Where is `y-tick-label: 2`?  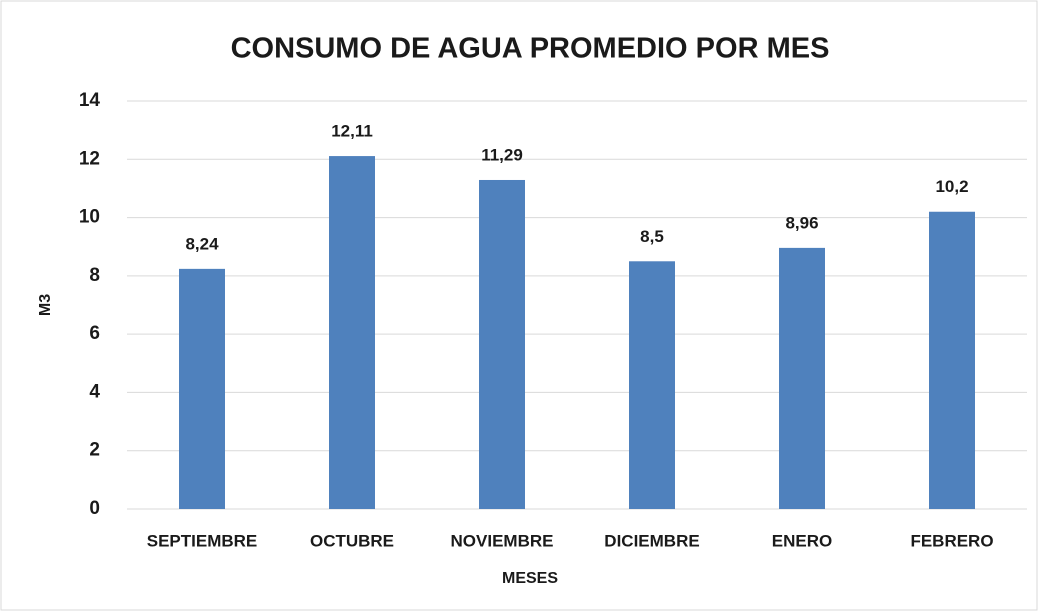
y-tick-label: 2 is located at coordinates (94, 450).